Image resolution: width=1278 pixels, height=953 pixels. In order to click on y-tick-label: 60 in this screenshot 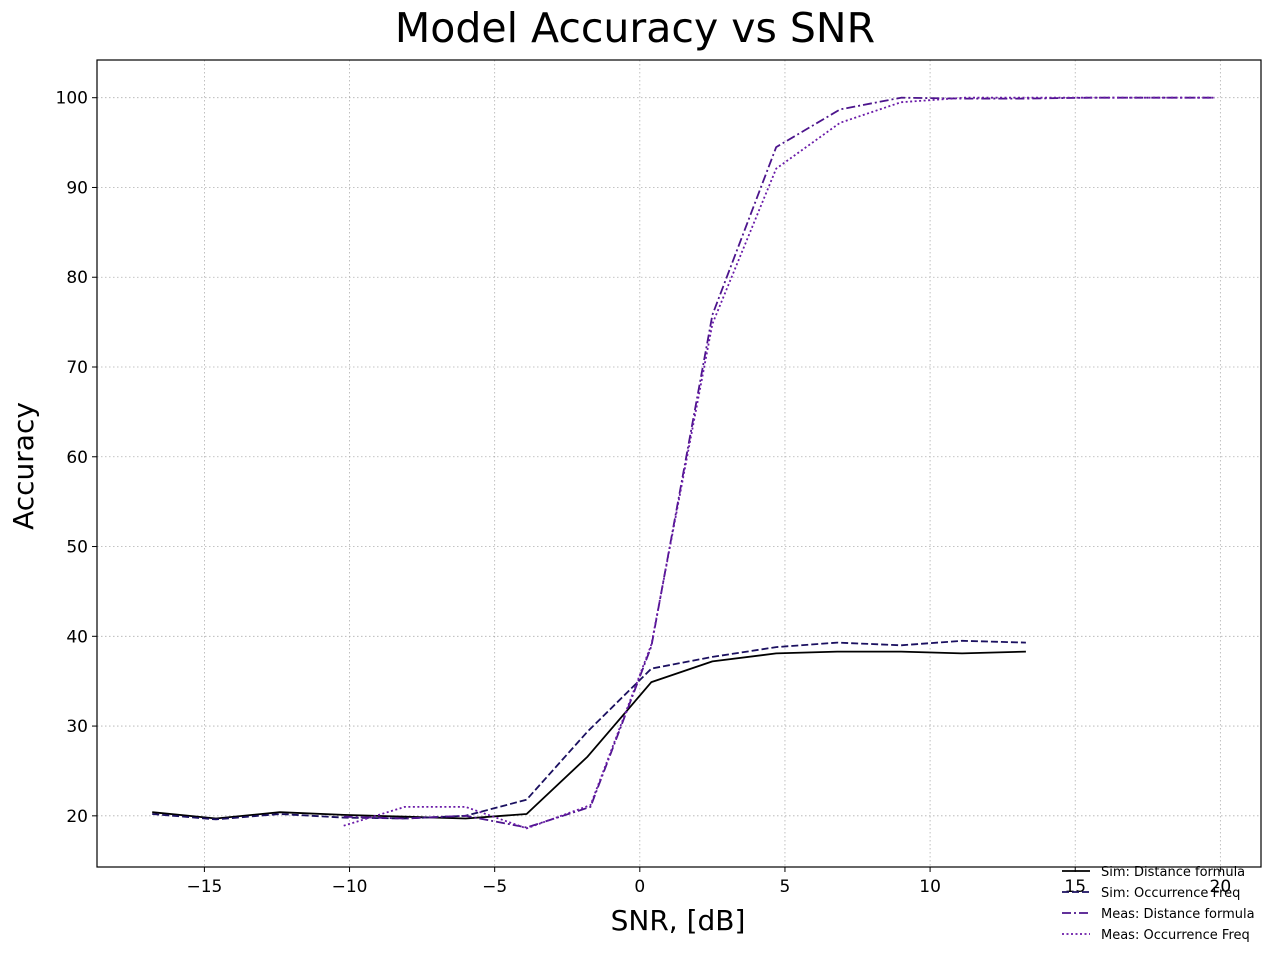, I will do `click(77, 458)`.